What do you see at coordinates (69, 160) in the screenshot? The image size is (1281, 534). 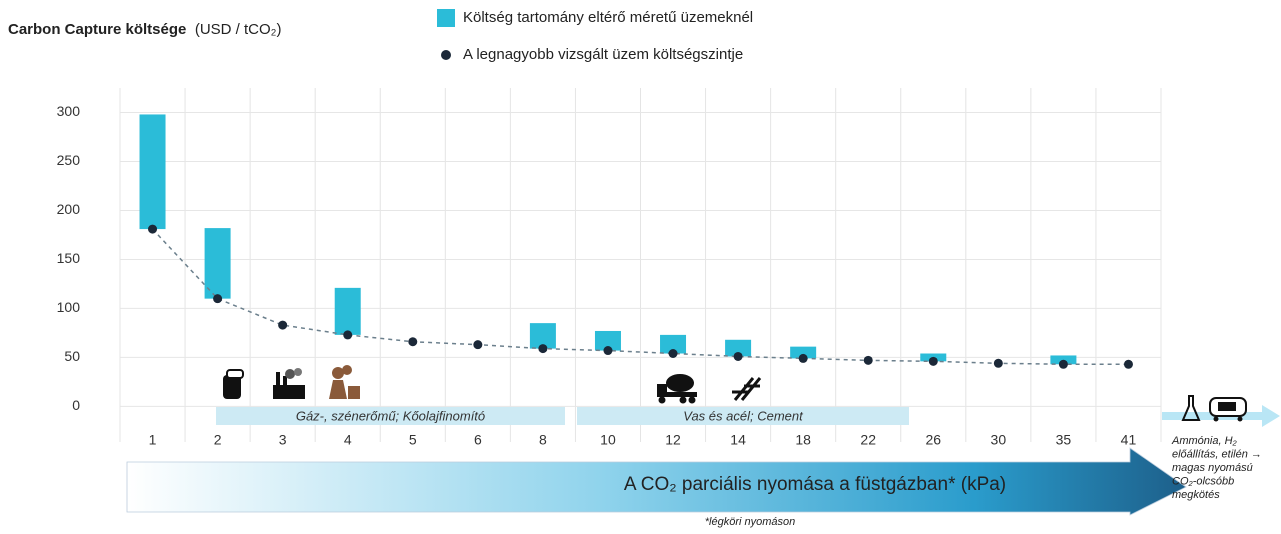 I see `y-tick-label: 250` at bounding box center [69, 160].